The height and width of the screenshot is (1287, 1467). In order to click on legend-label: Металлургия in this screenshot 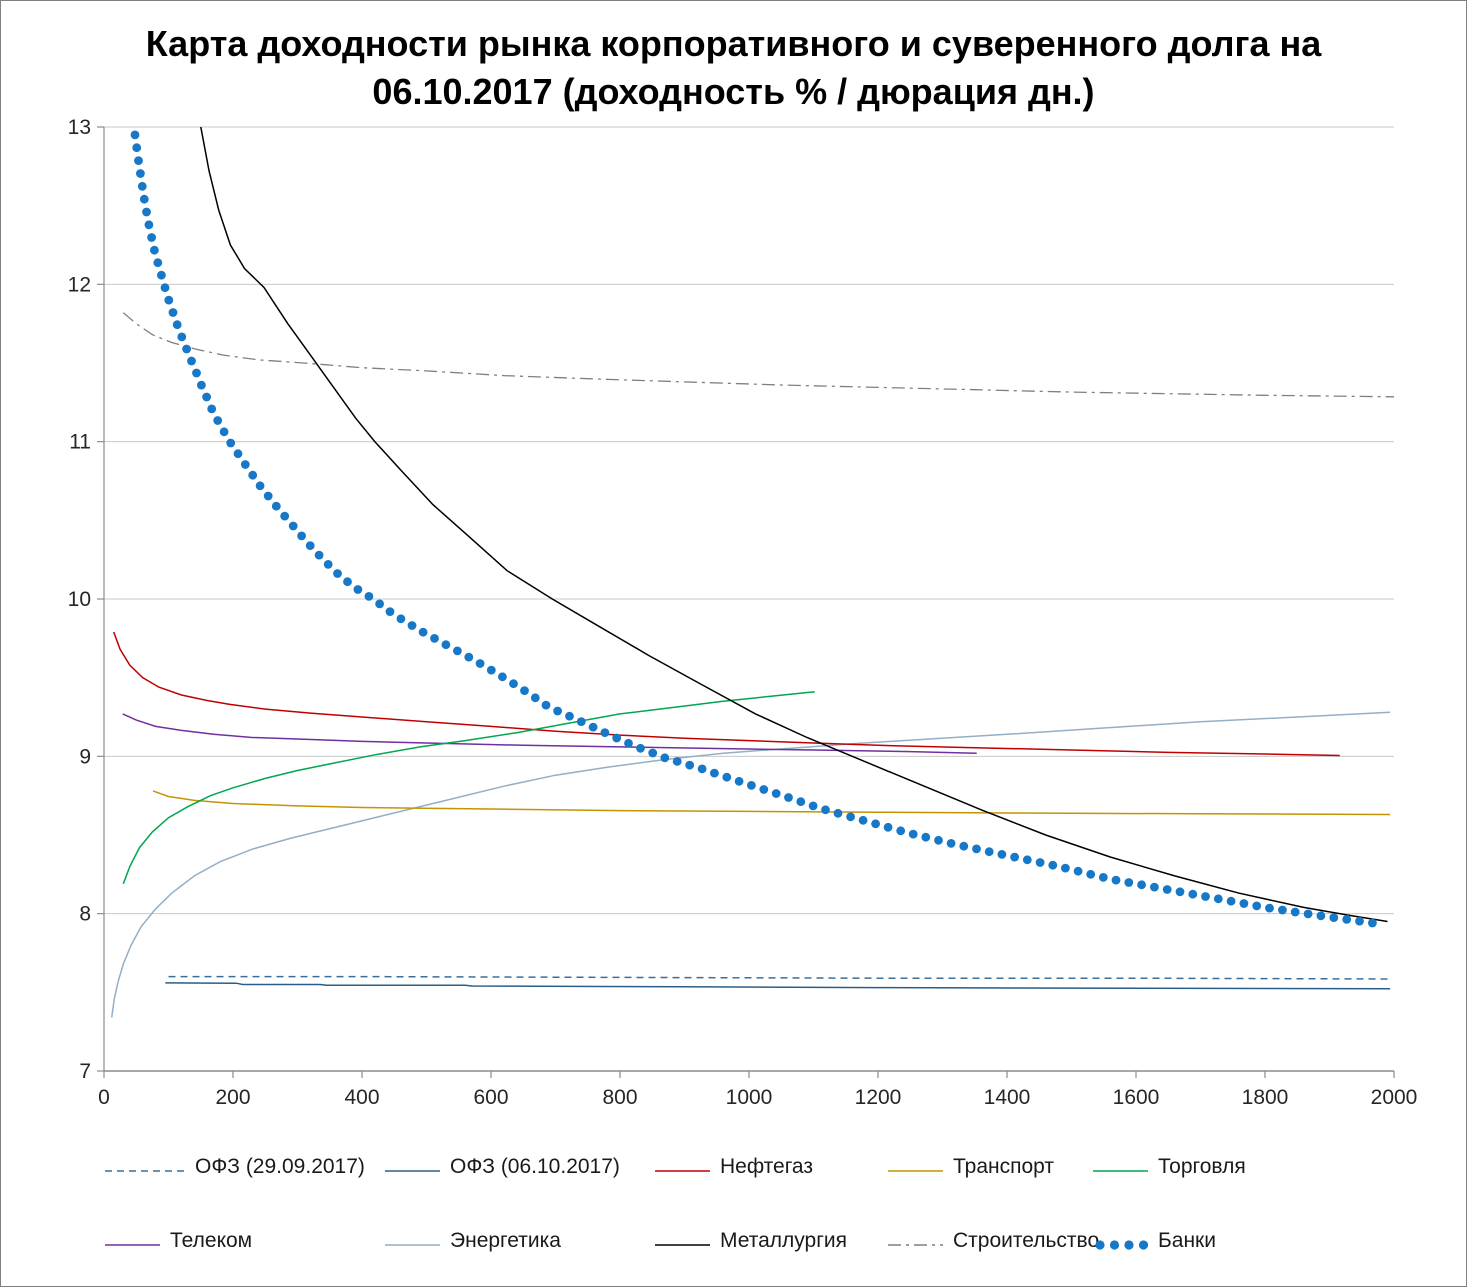, I will do `click(783, 1240)`.